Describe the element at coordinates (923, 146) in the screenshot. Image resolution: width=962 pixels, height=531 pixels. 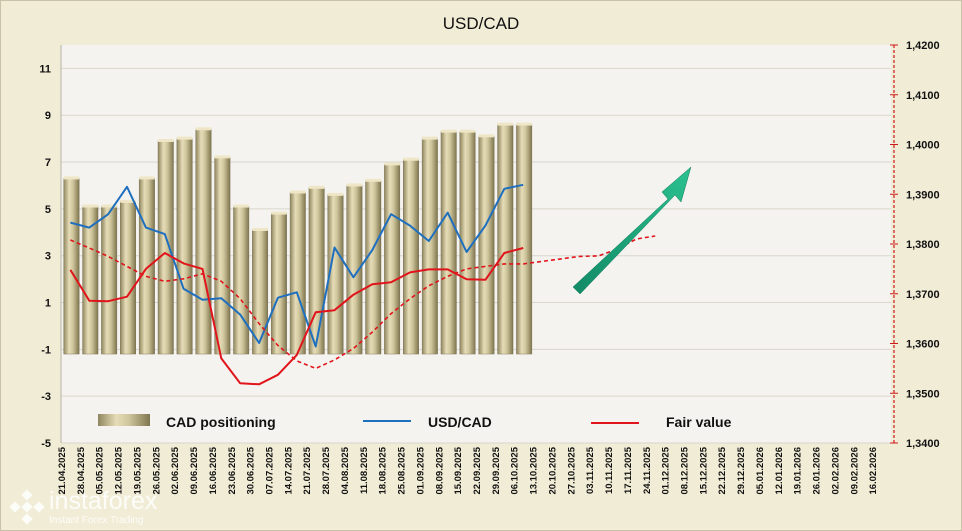
I see `right-tick-label: 1,4000` at that location.